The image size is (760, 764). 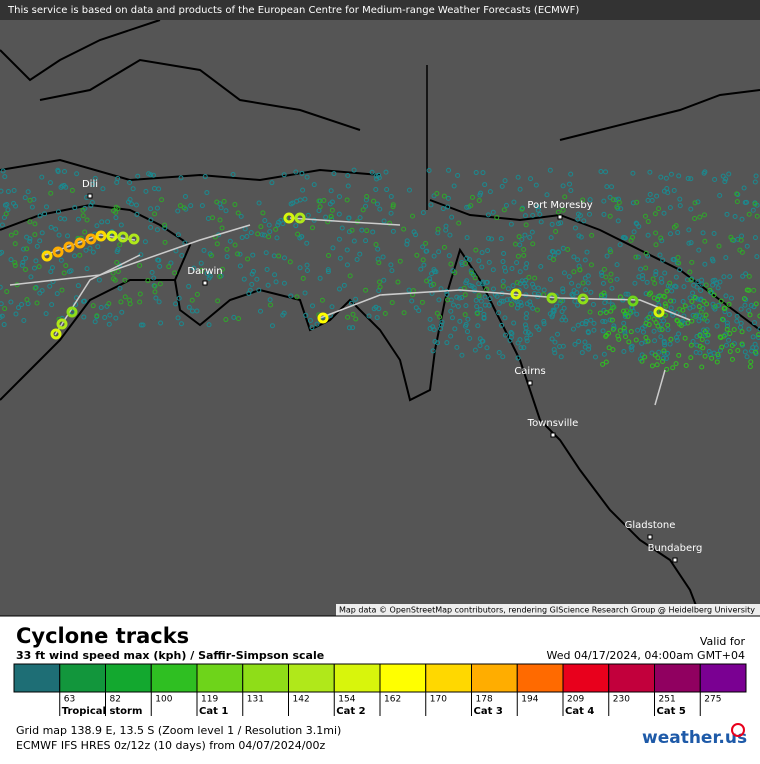 What do you see at coordinates (163, 700) in the screenshot?
I see `scale-threshold: 100` at bounding box center [163, 700].